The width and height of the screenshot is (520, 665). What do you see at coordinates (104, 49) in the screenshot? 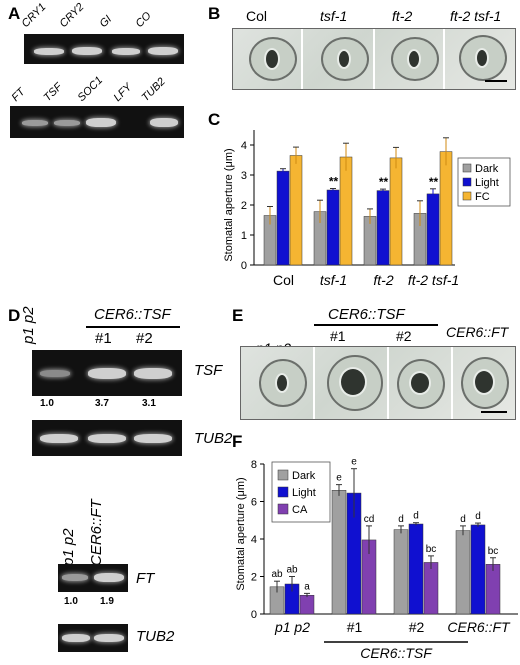
I see `gel-a1` at bounding box center [104, 49].